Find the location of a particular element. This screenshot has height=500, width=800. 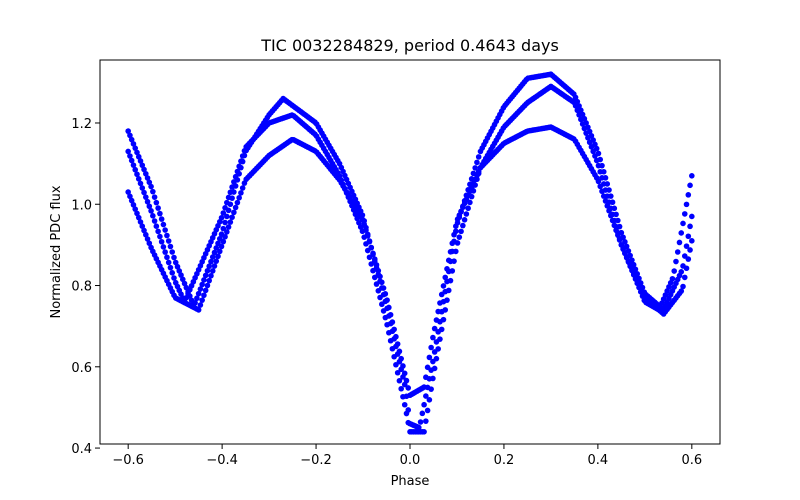

chart-title: TIC 0032284829, period 0.4643 days is located at coordinates (409, 45).